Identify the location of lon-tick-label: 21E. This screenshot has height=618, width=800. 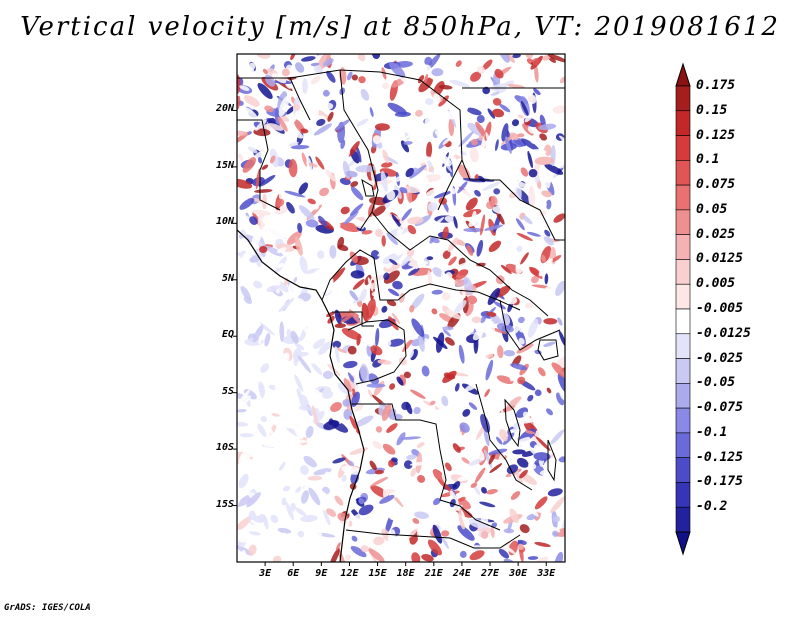
(433, 573).